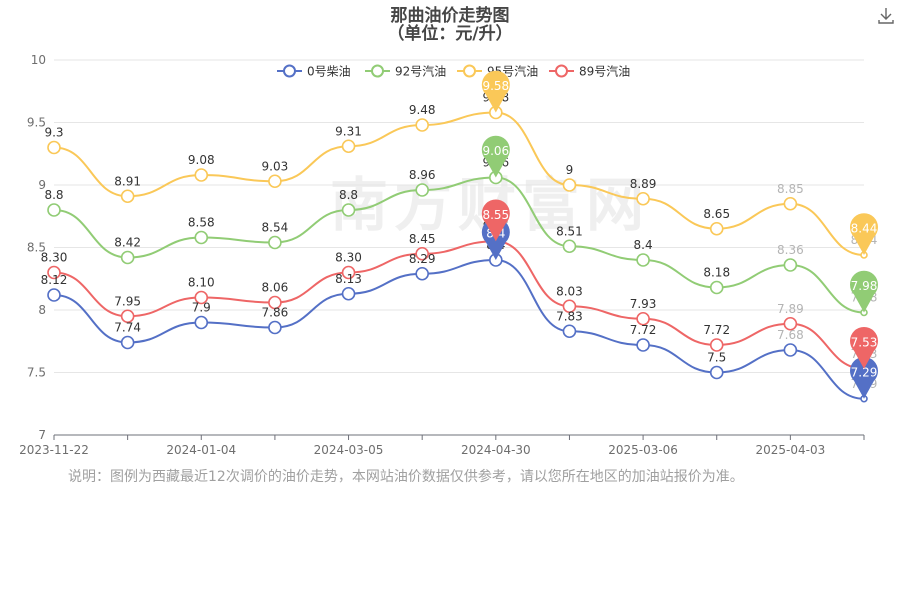 This screenshot has width=900, height=600. Describe the element at coordinates (127, 328) in the screenshot. I see `data-label: 7.74` at that location.